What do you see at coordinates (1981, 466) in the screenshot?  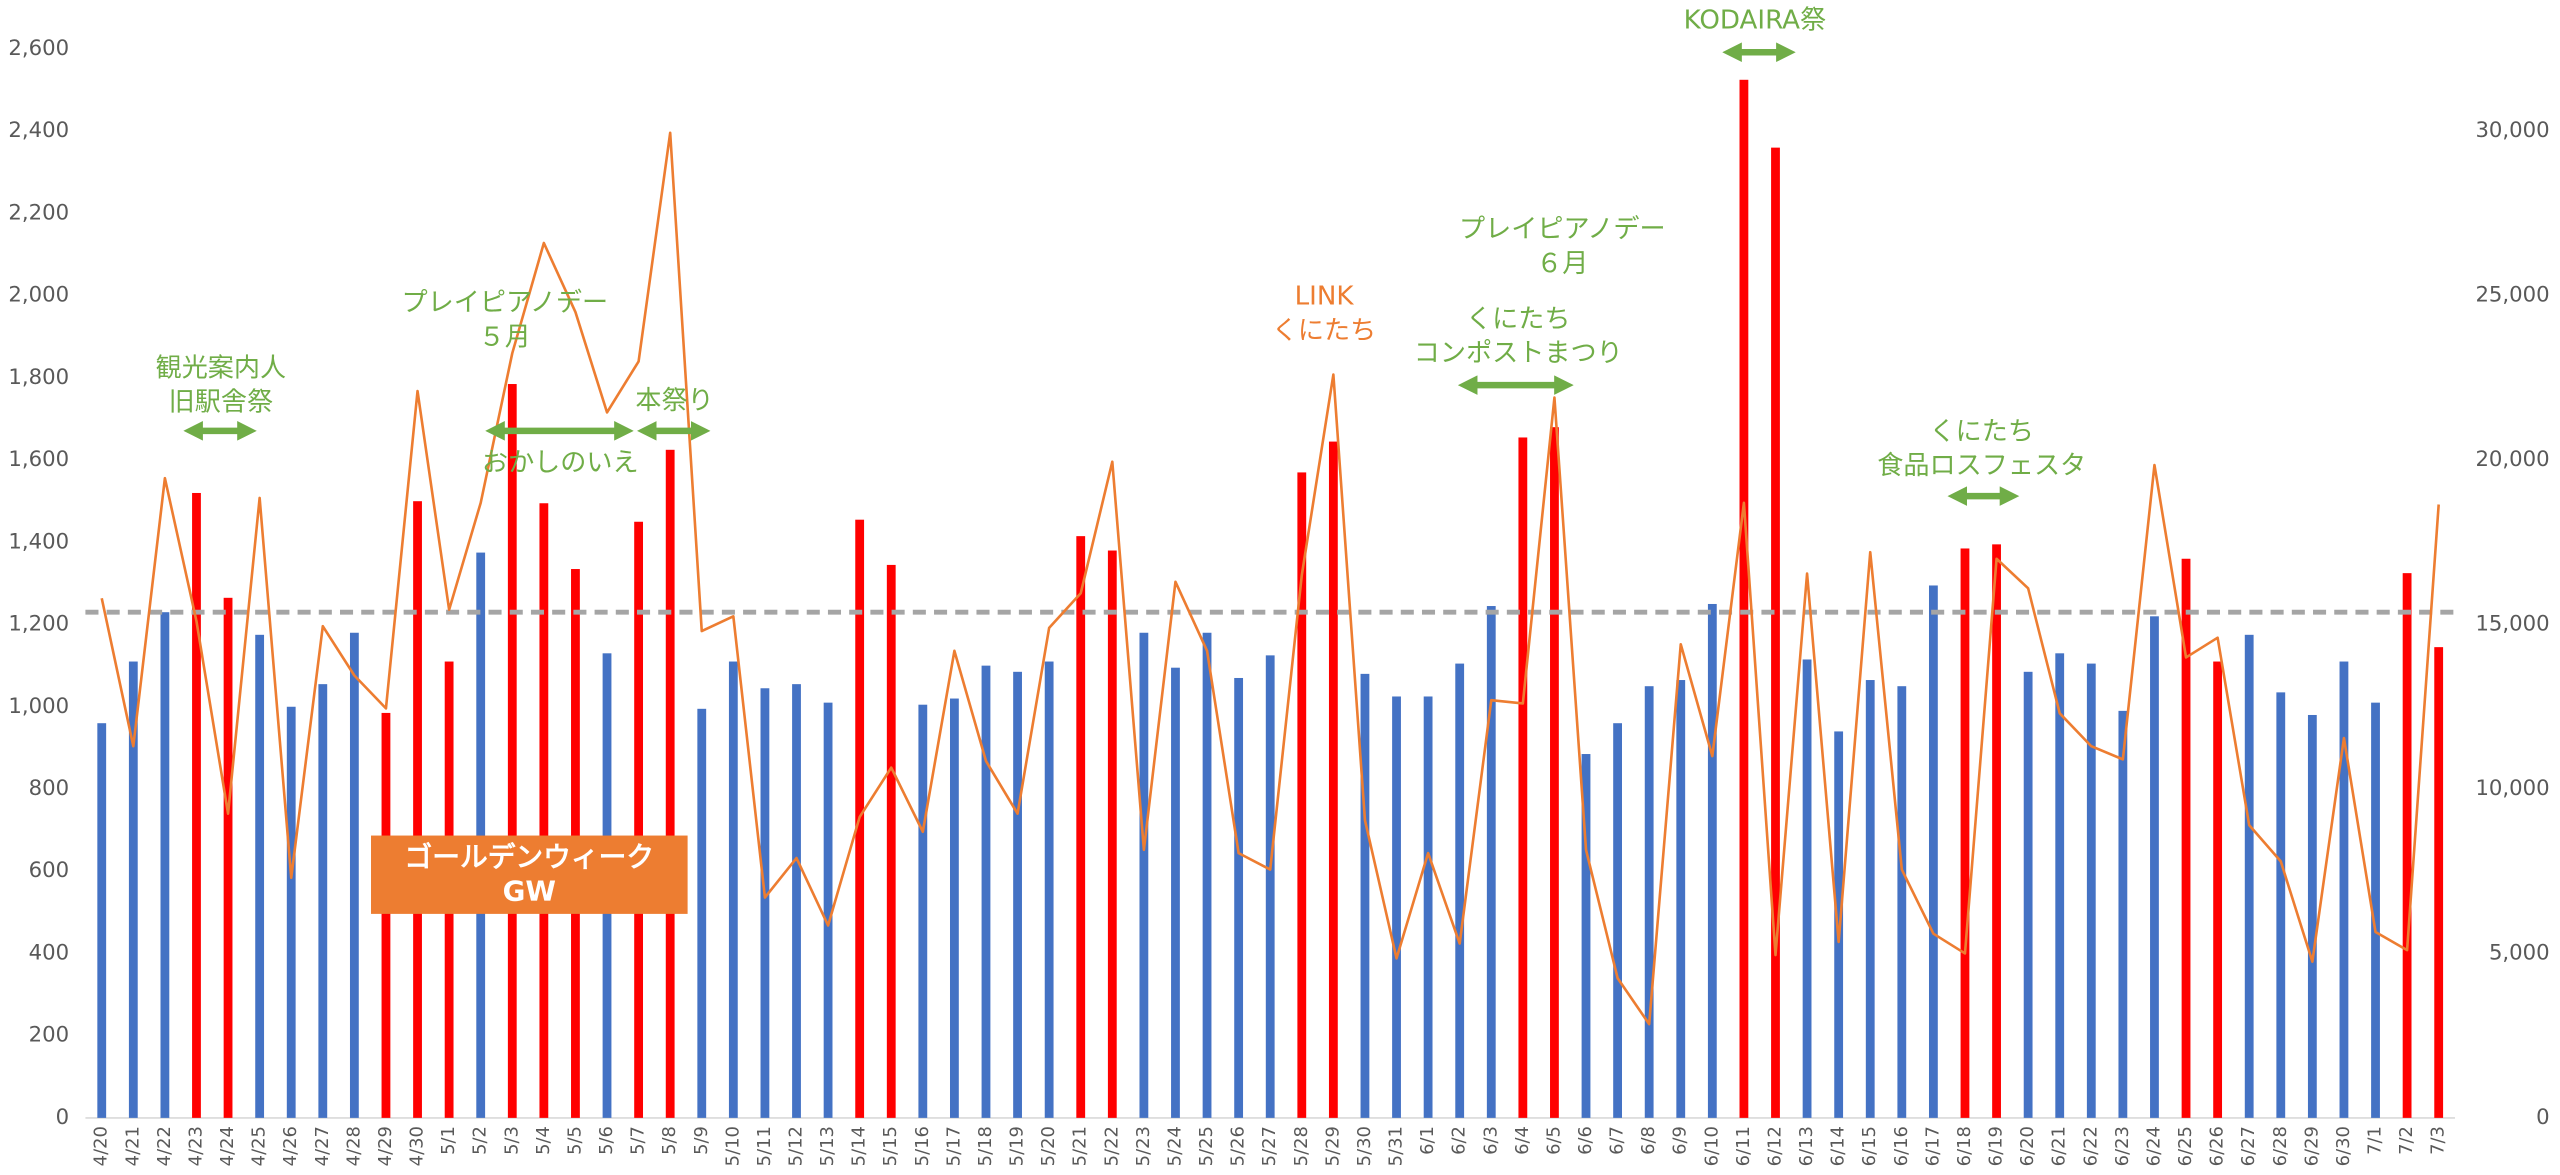 I see `annotation: 食品ロスフェスタ` at bounding box center [1981, 466].